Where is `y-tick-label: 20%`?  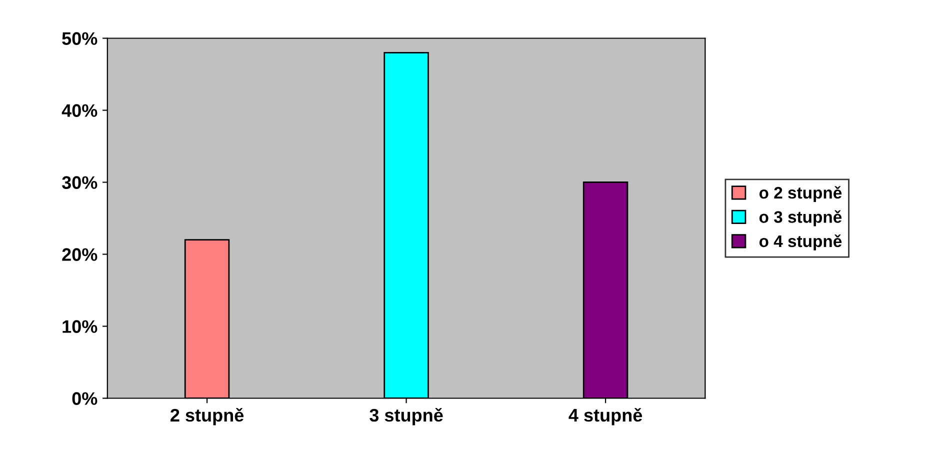 y-tick-label: 20% is located at coordinates (80, 254).